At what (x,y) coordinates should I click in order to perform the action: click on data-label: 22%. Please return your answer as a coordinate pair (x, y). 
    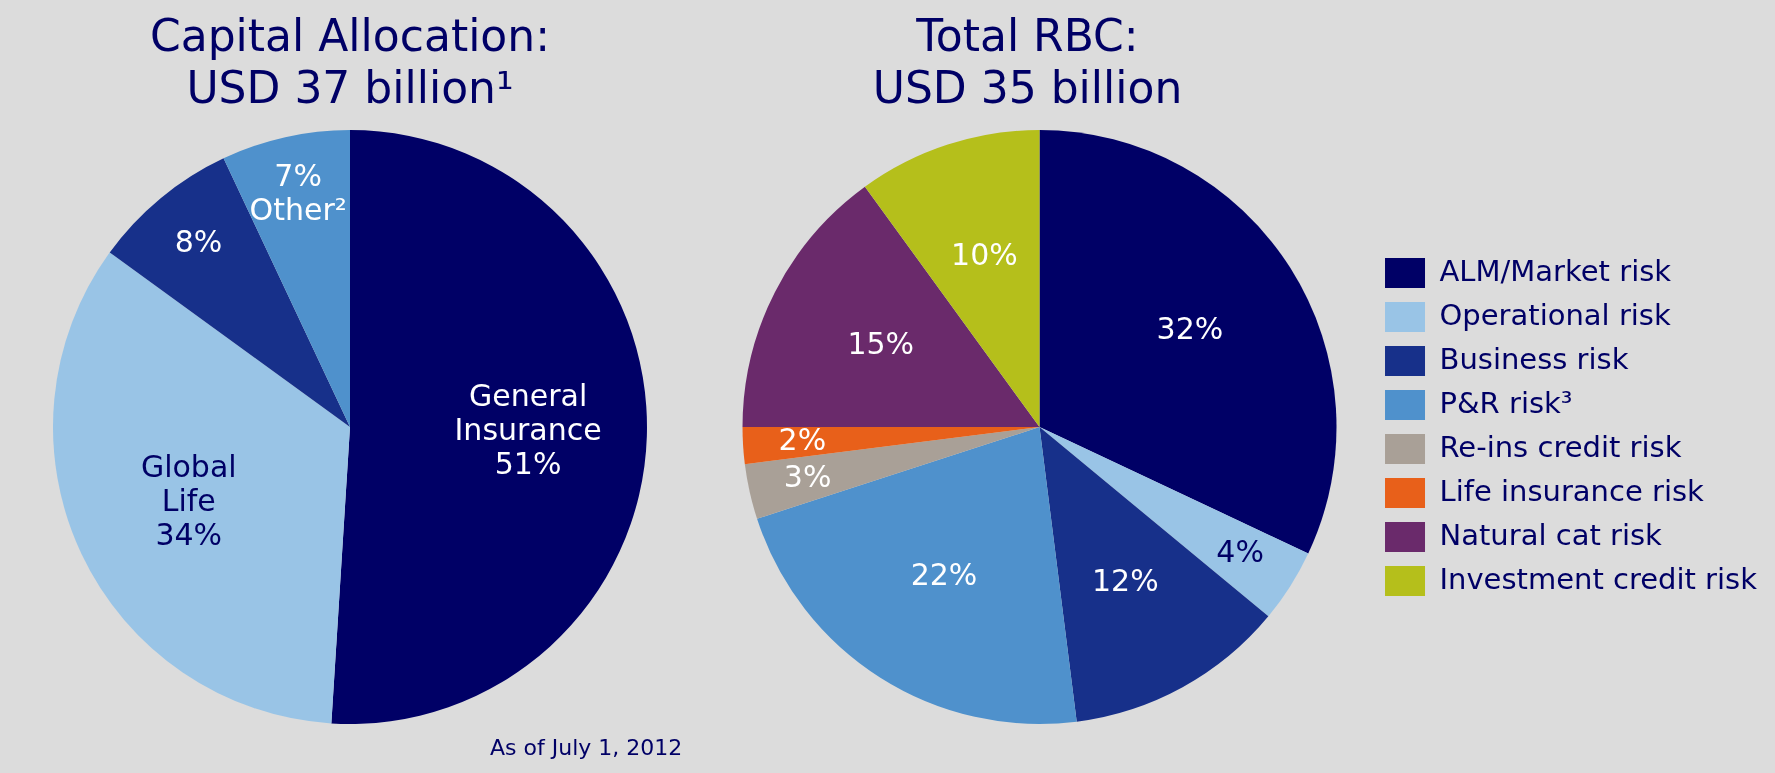
    Looking at the image, I should click on (944, 575).